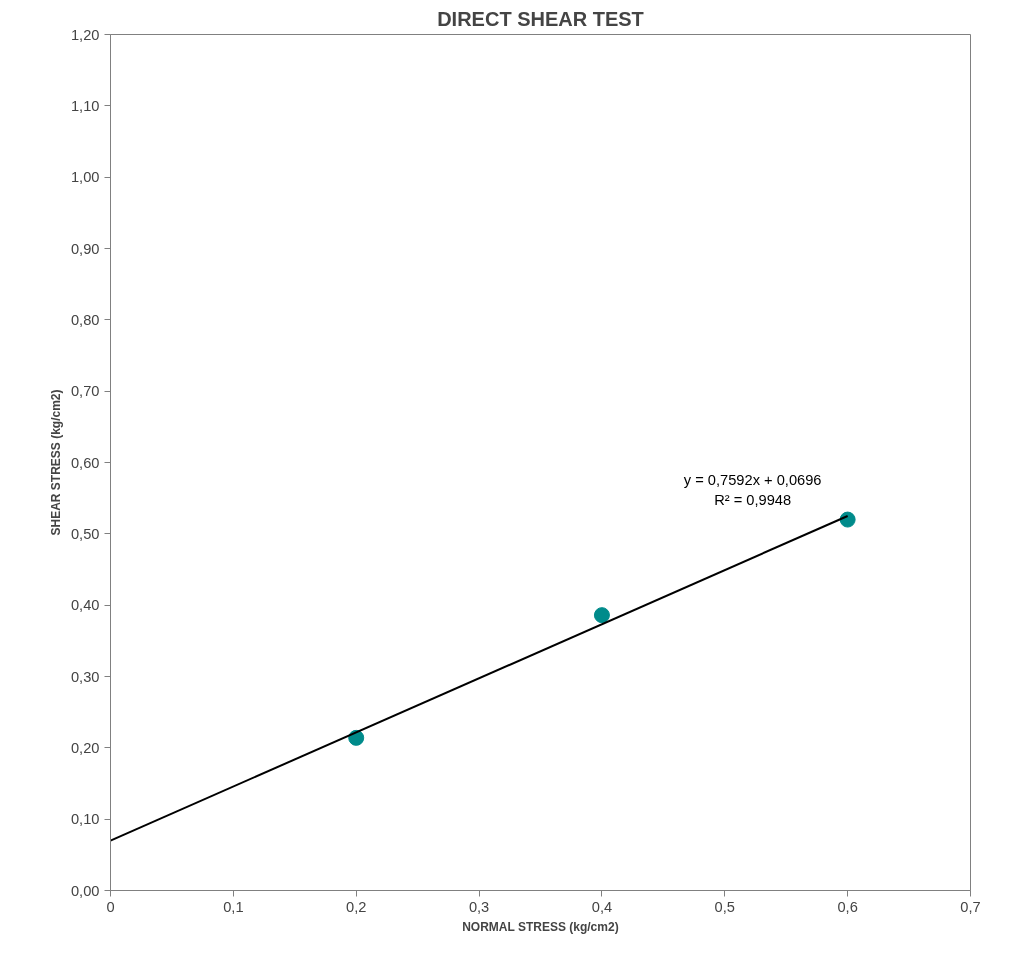 The height and width of the screenshot is (967, 1023). What do you see at coordinates (233, 906) in the screenshot?
I see `x-tick-label: 0,1` at bounding box center [233, 906].